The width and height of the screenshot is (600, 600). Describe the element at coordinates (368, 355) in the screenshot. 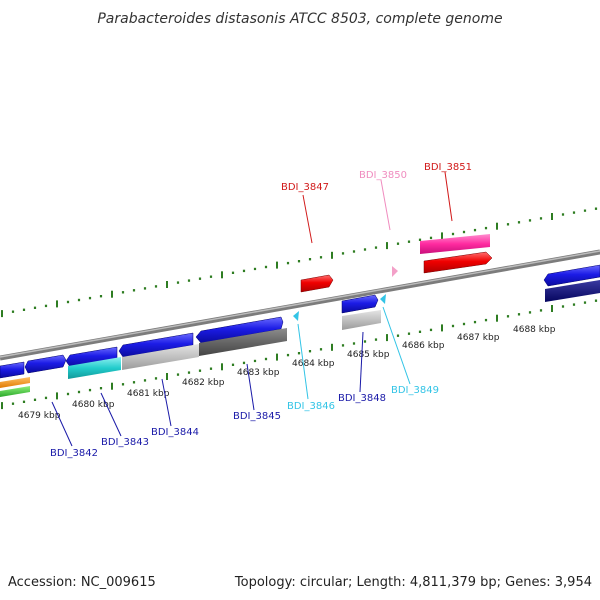

I see `kbp-label: 4685 kbp` at that location.